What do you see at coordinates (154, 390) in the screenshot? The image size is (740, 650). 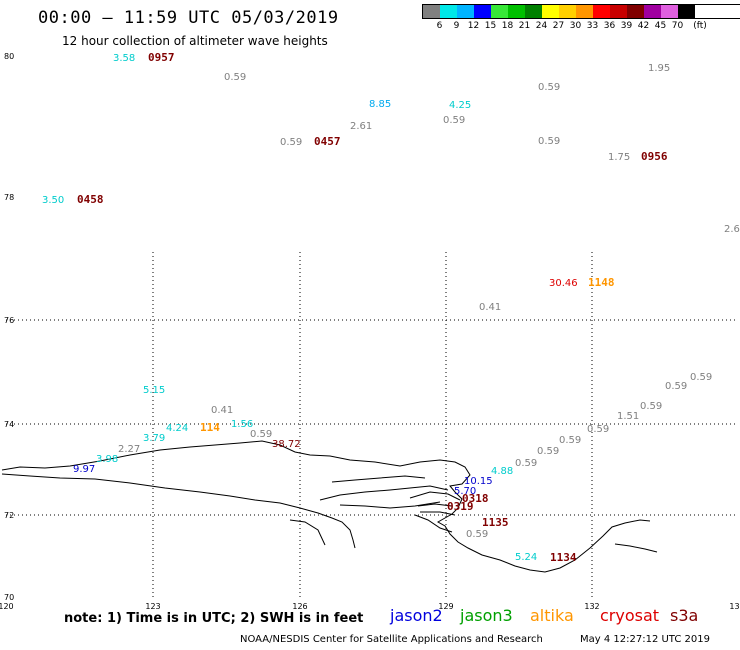 I see `wave-height-label: 5.15` at bounding box center [154, 390].